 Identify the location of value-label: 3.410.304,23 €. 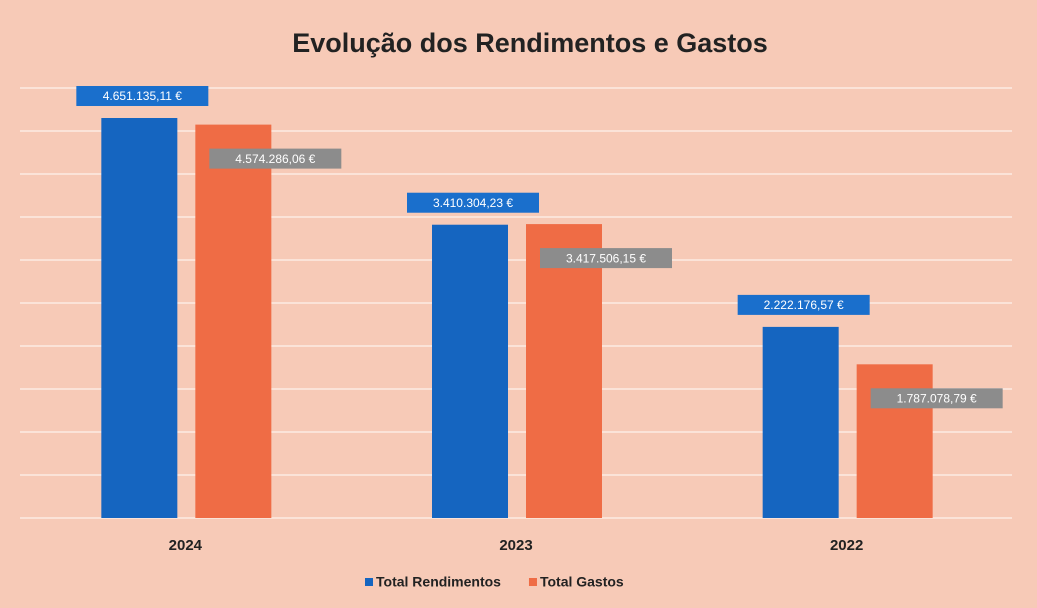
(473, 203).